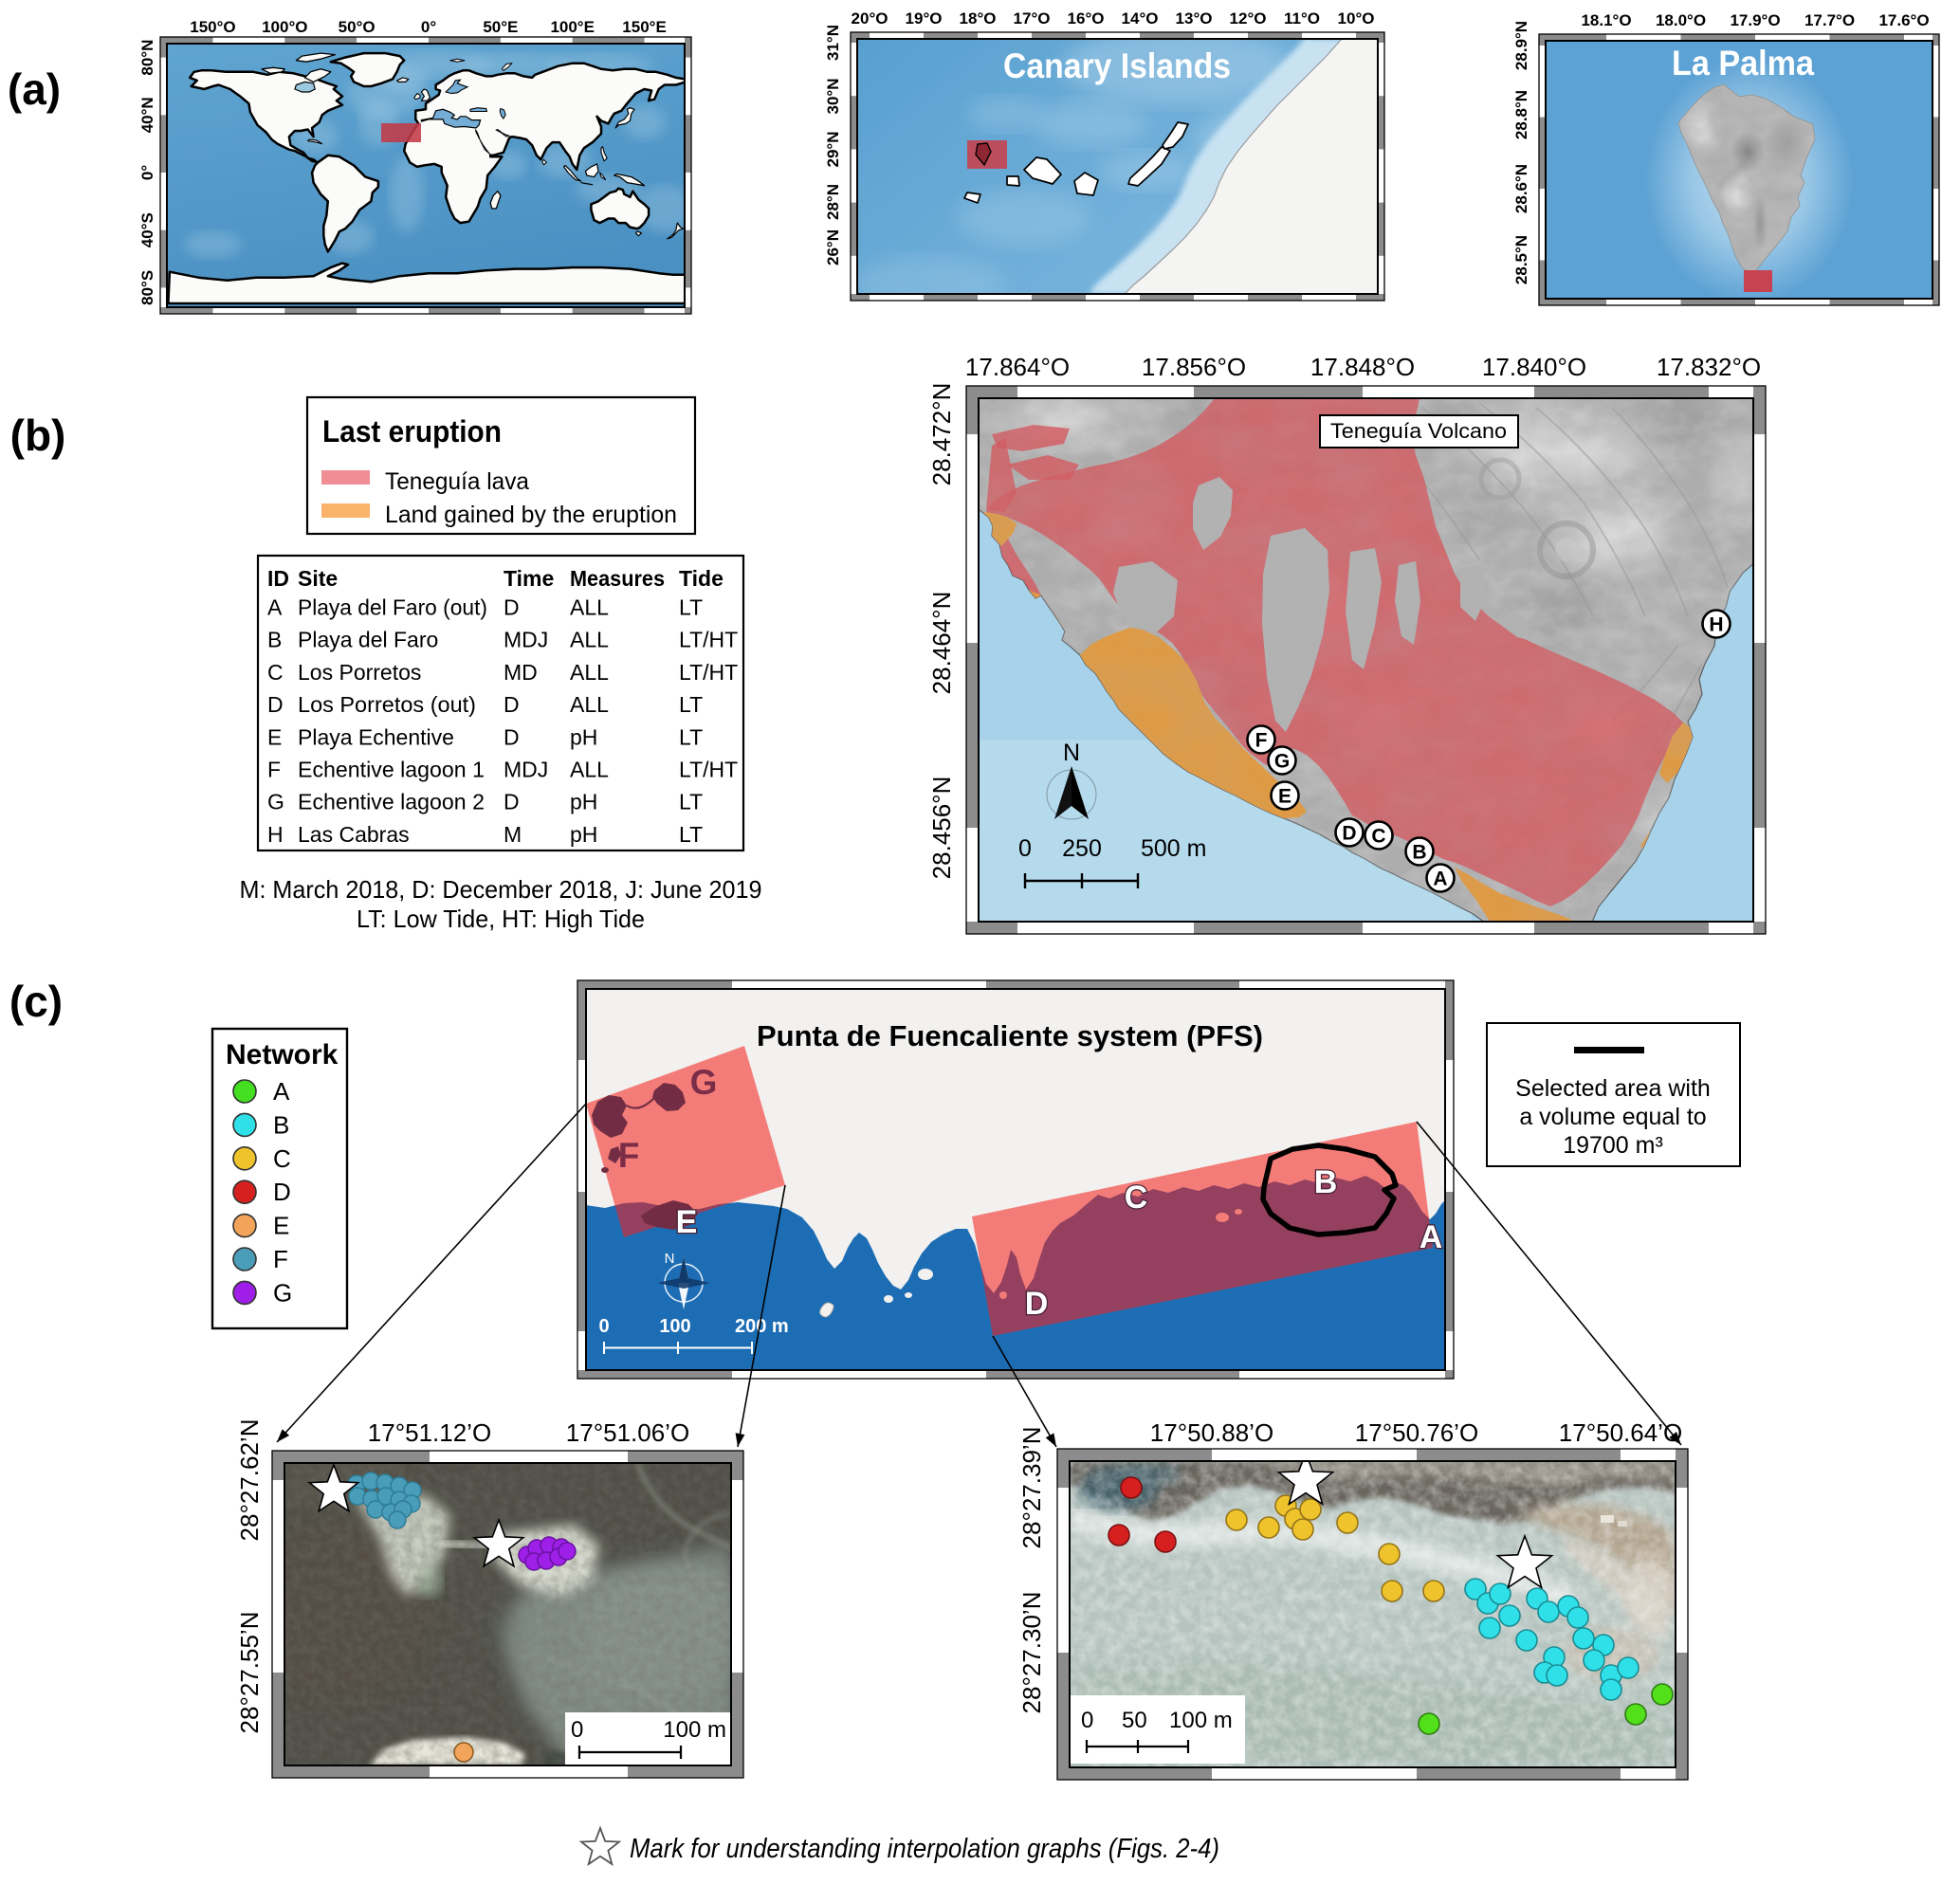 The width and height of the screenshot is (1960, 1884). Describe the element at coordinates (1082, 848) in the screenshot. I see `svg-text: 250` at that location.